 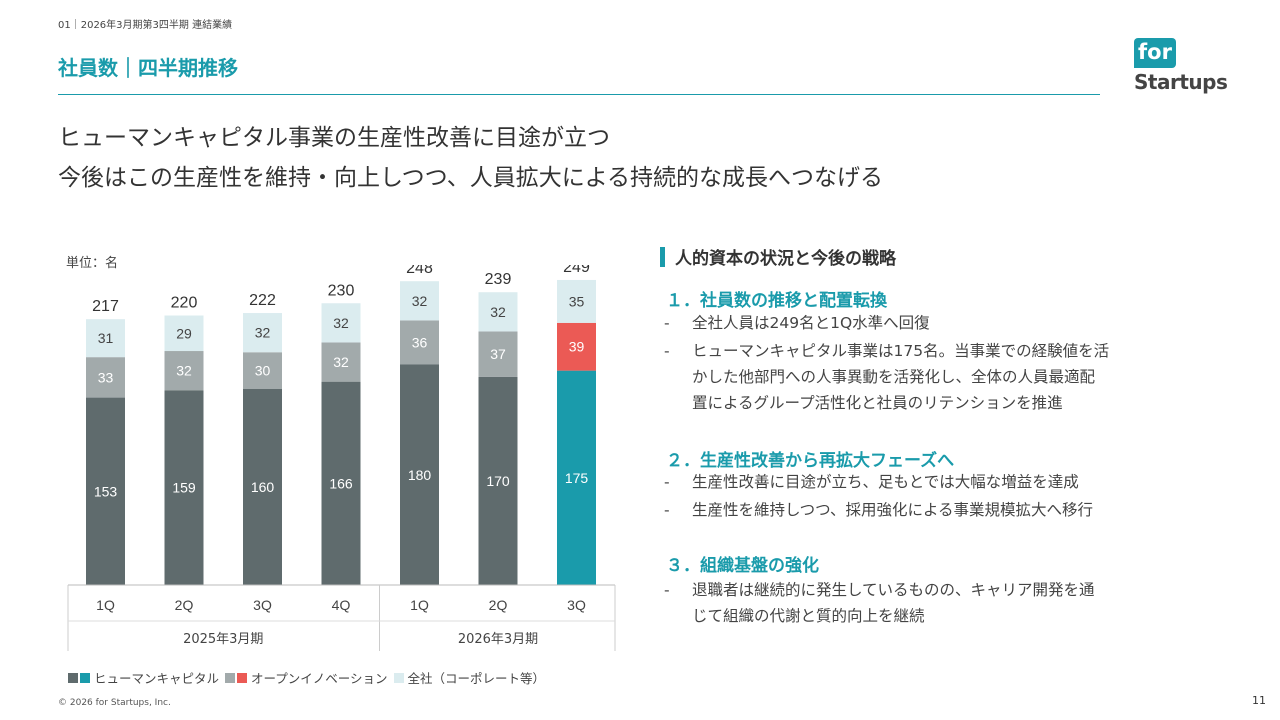 What do you see at coordinates (319, 678) in the screenshot?
I see `legend-label-open-innovation: オープンイノベーション` at bounding box center [319, 678].